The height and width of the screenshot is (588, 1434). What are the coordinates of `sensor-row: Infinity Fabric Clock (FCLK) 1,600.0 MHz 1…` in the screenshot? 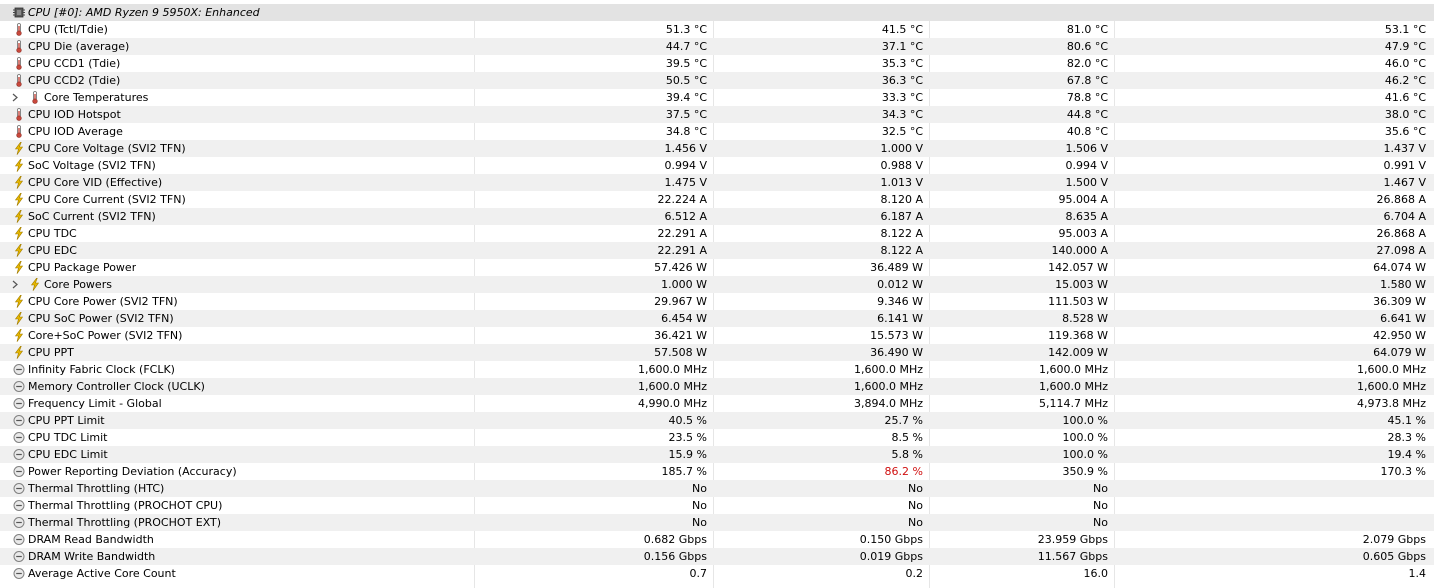 It's located at (717, 369).